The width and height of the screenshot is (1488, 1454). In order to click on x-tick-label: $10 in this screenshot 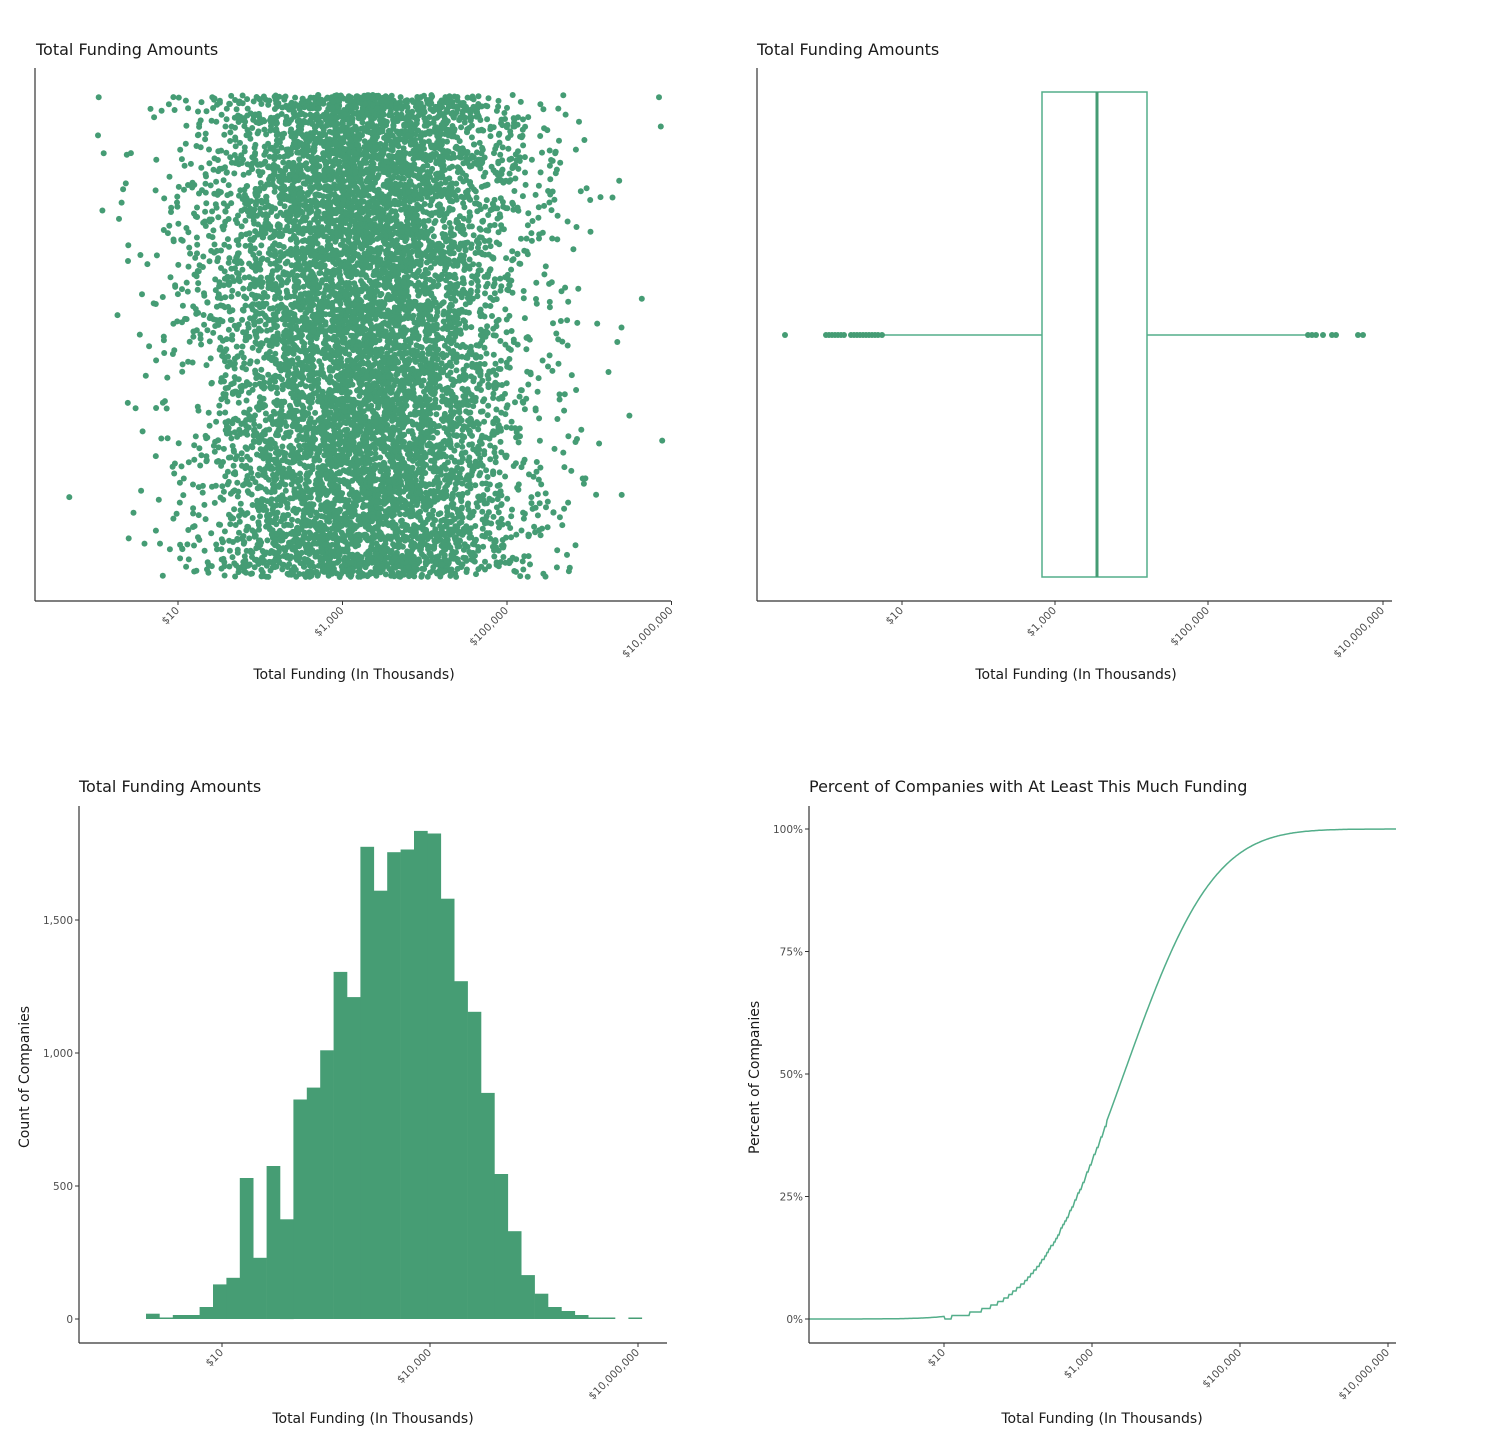, I will do `click(936, 1358)`.